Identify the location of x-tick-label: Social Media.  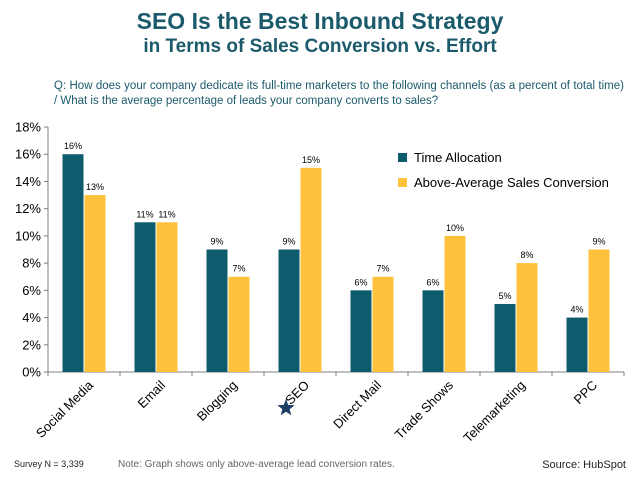
(65, 409).